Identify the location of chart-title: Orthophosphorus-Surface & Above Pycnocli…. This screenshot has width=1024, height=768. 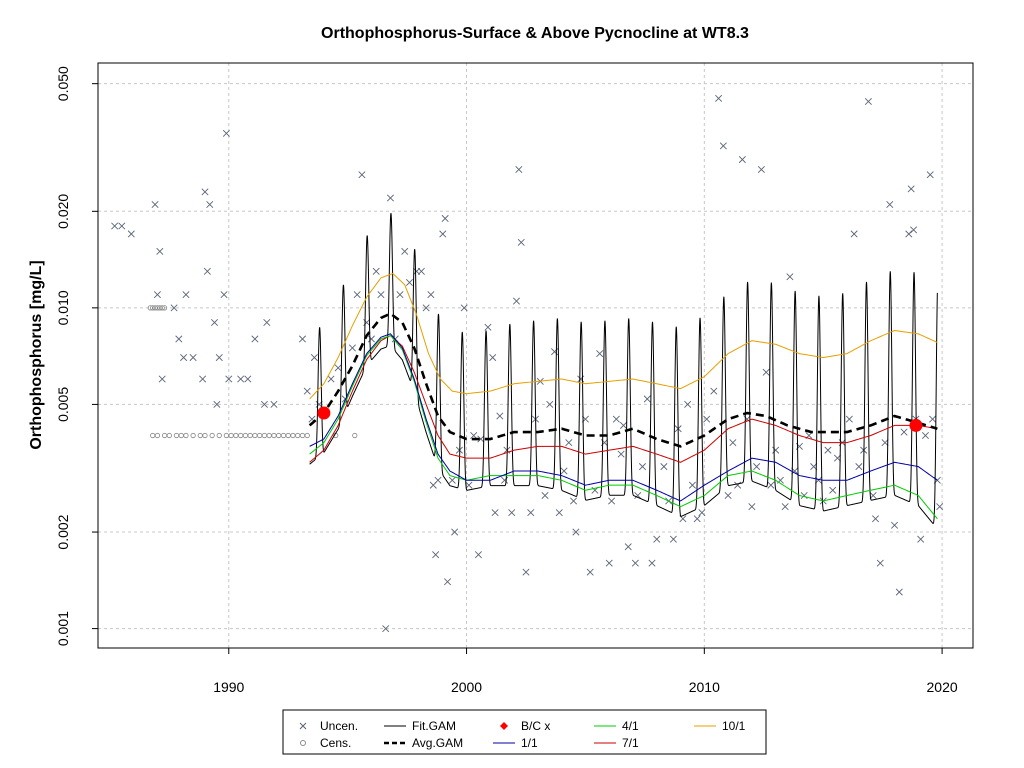
(535, 33).